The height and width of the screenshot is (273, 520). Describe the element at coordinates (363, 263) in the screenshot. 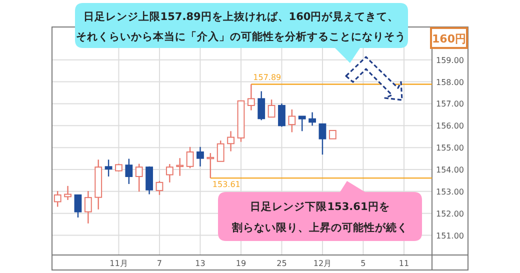

I see `x-tick-label: 5` at that location.